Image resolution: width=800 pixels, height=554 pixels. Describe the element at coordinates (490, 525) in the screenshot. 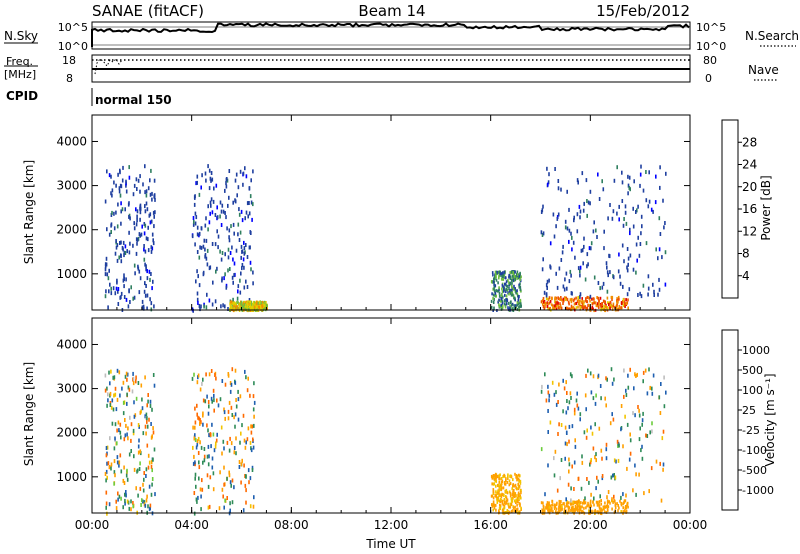

I see `x-tick-label: 16:00` at that location.